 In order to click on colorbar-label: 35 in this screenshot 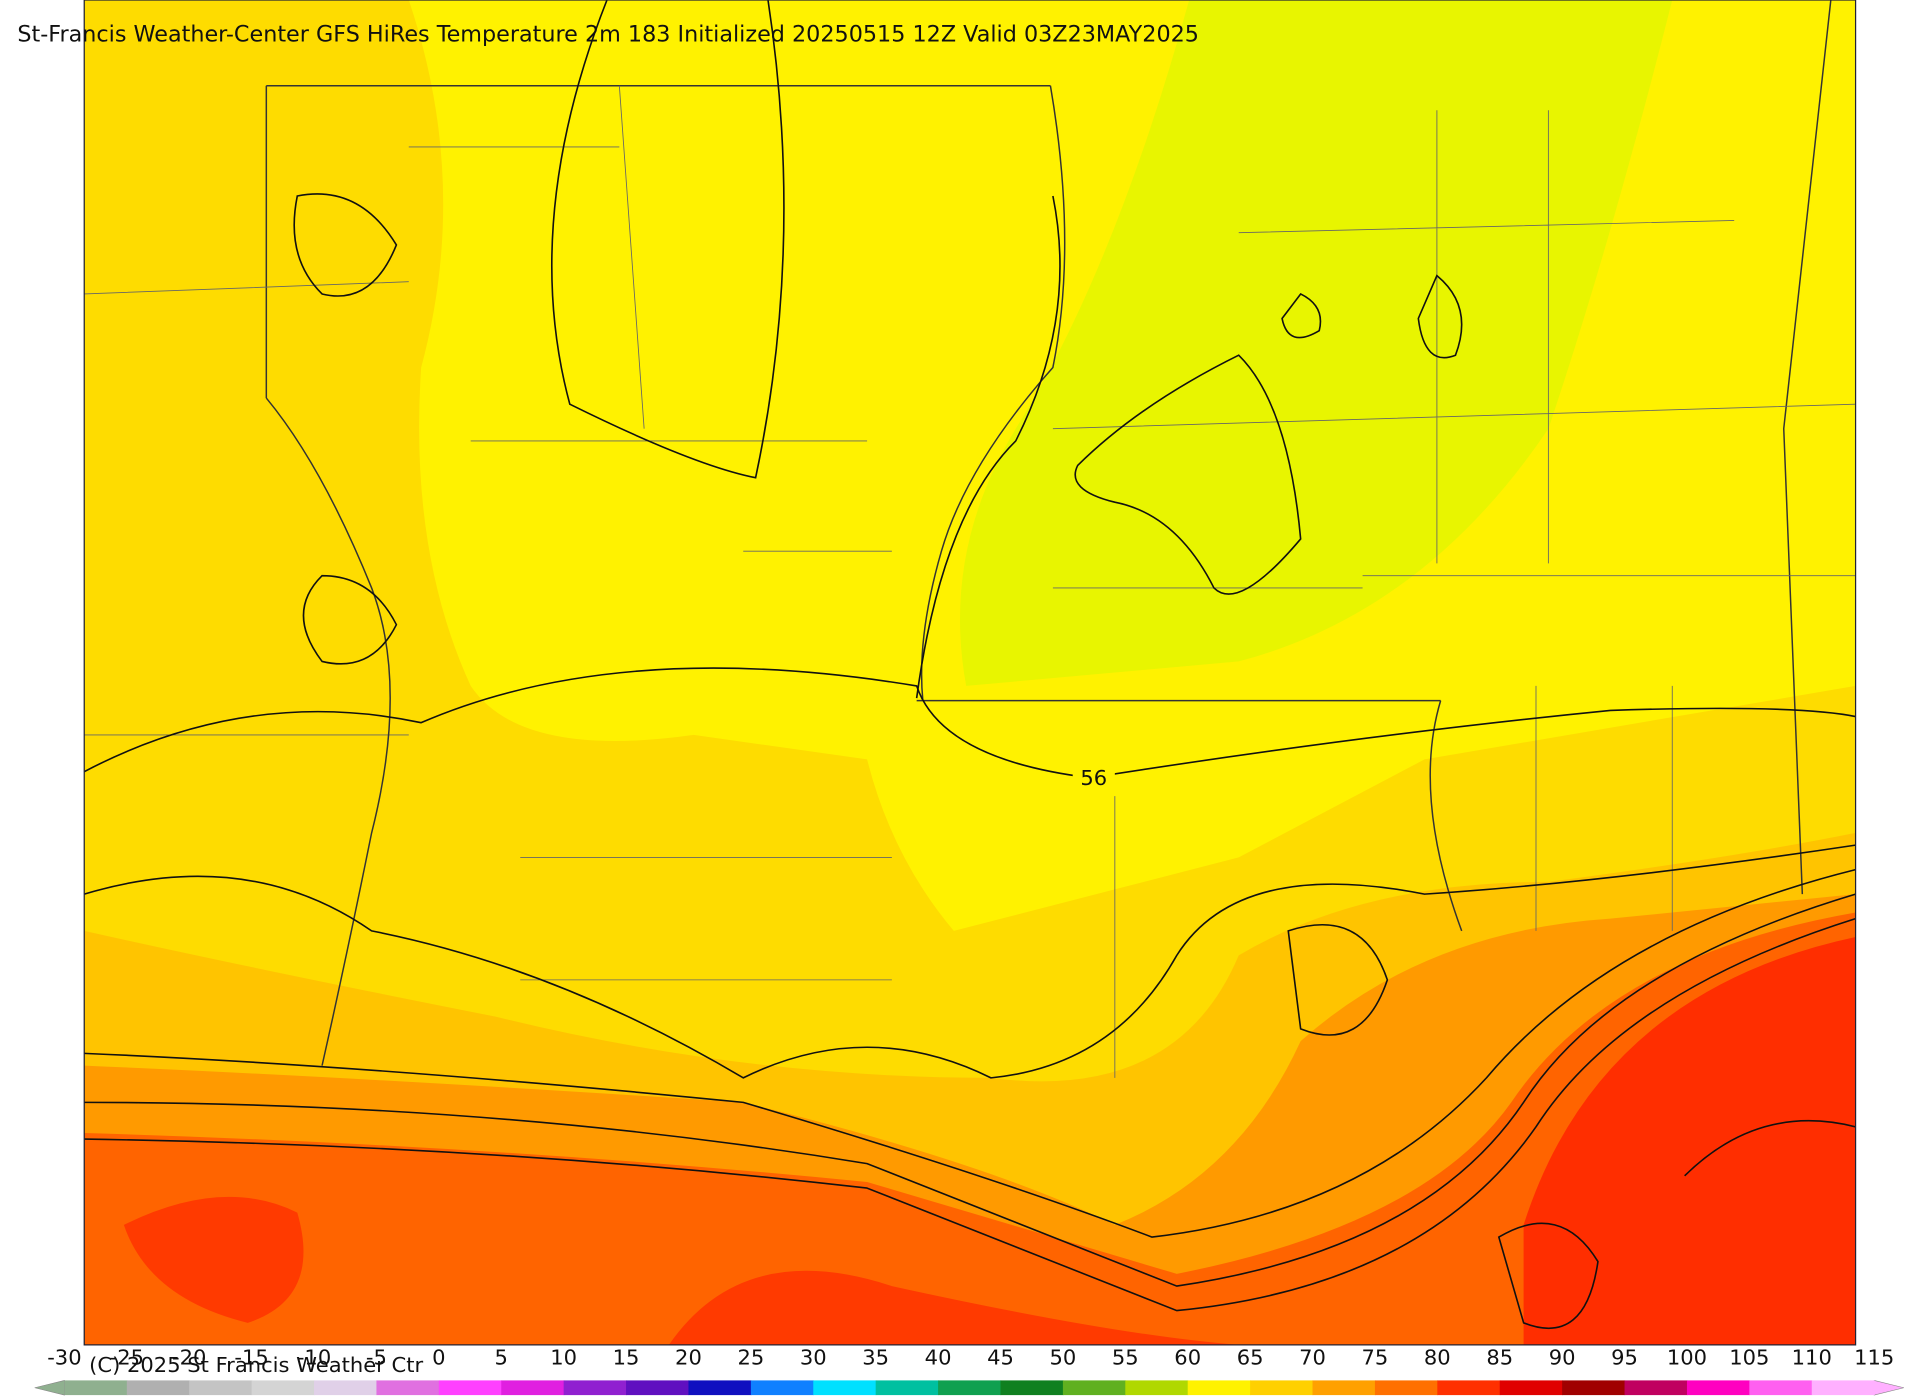, I will do `click(875, 1358)`.